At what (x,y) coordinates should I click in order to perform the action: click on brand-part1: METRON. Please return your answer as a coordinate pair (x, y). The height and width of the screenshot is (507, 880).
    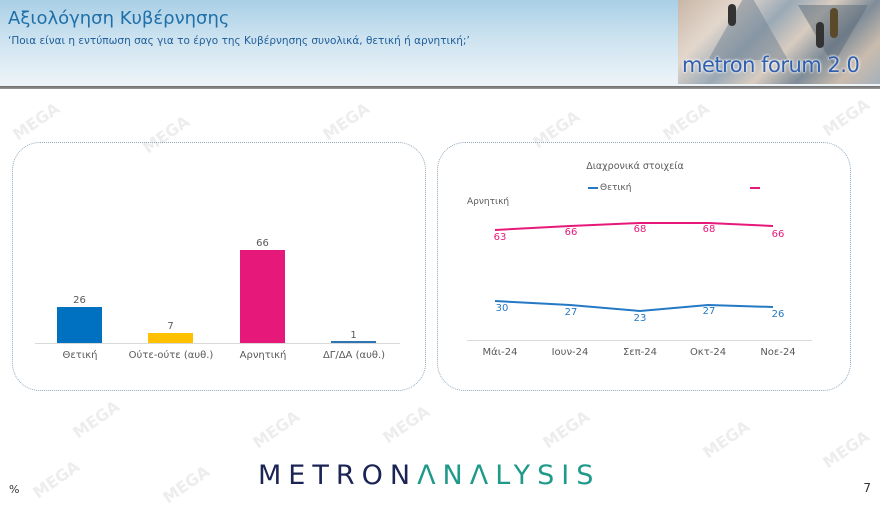
    Looking at the image, I should click on (338, 475).